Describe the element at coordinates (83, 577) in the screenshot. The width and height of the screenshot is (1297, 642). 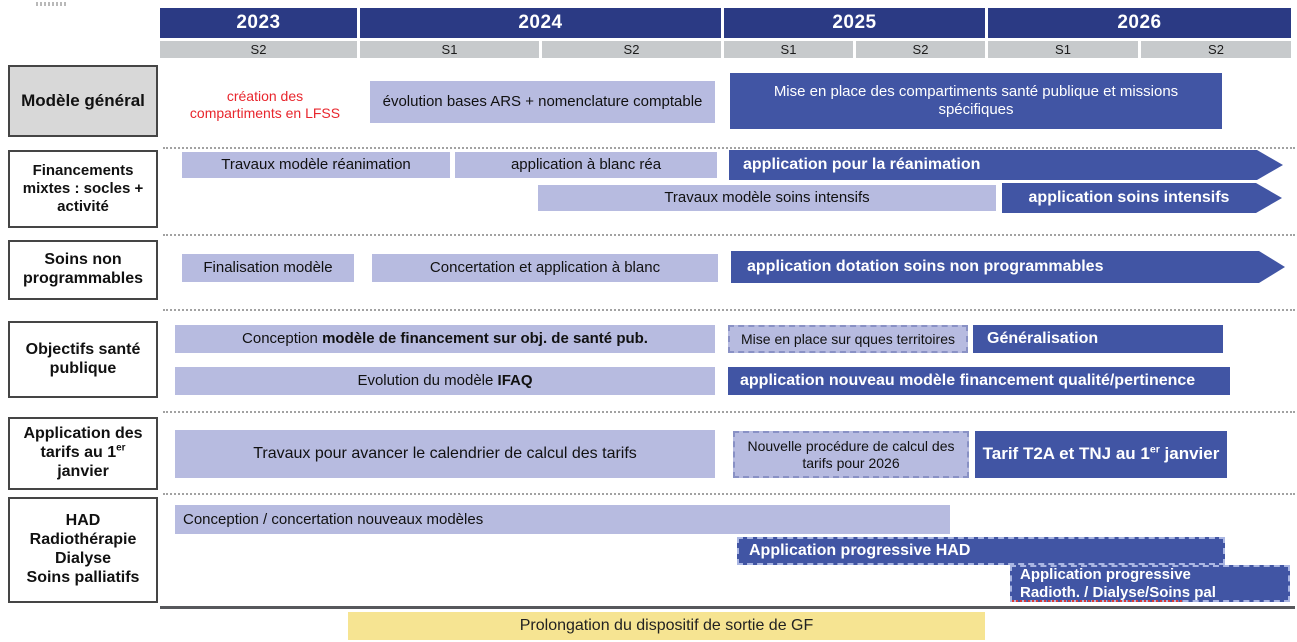
I see `label-line: Soins palliatifs` at that location.